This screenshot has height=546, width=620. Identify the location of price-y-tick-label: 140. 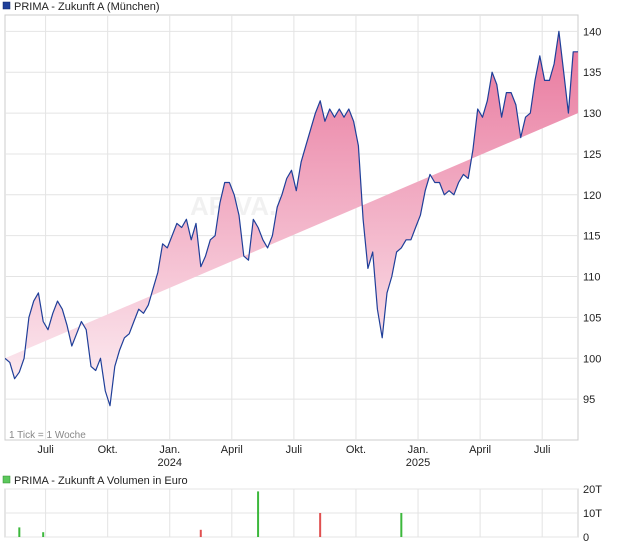
(592, 32).